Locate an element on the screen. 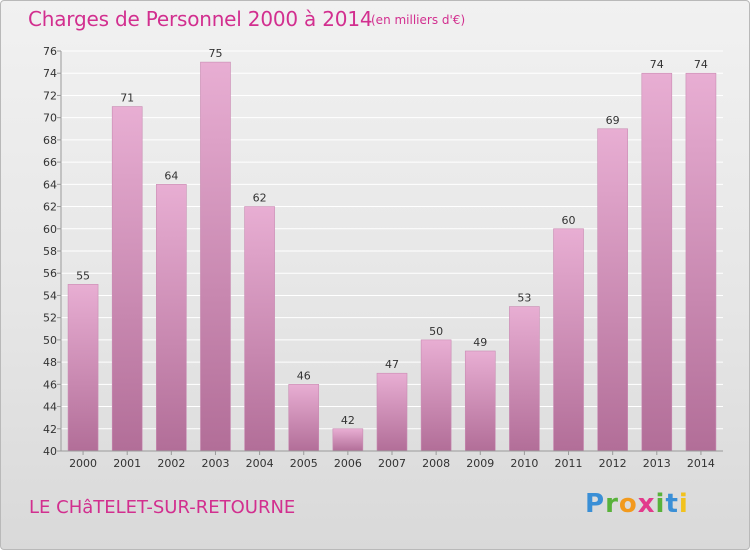 The width and height of the screenshot is (750, 551). x-tick-label: 2004 is located at coordinates (260, 463).